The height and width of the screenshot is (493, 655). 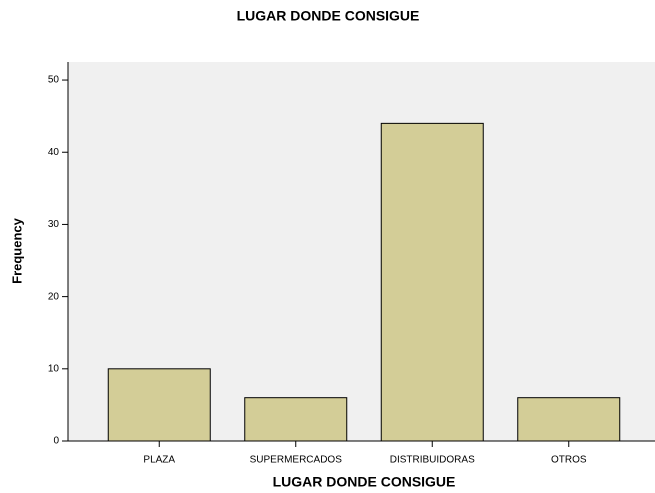 I want to click on y-tick-label: 0, so click(x=56, y=441).